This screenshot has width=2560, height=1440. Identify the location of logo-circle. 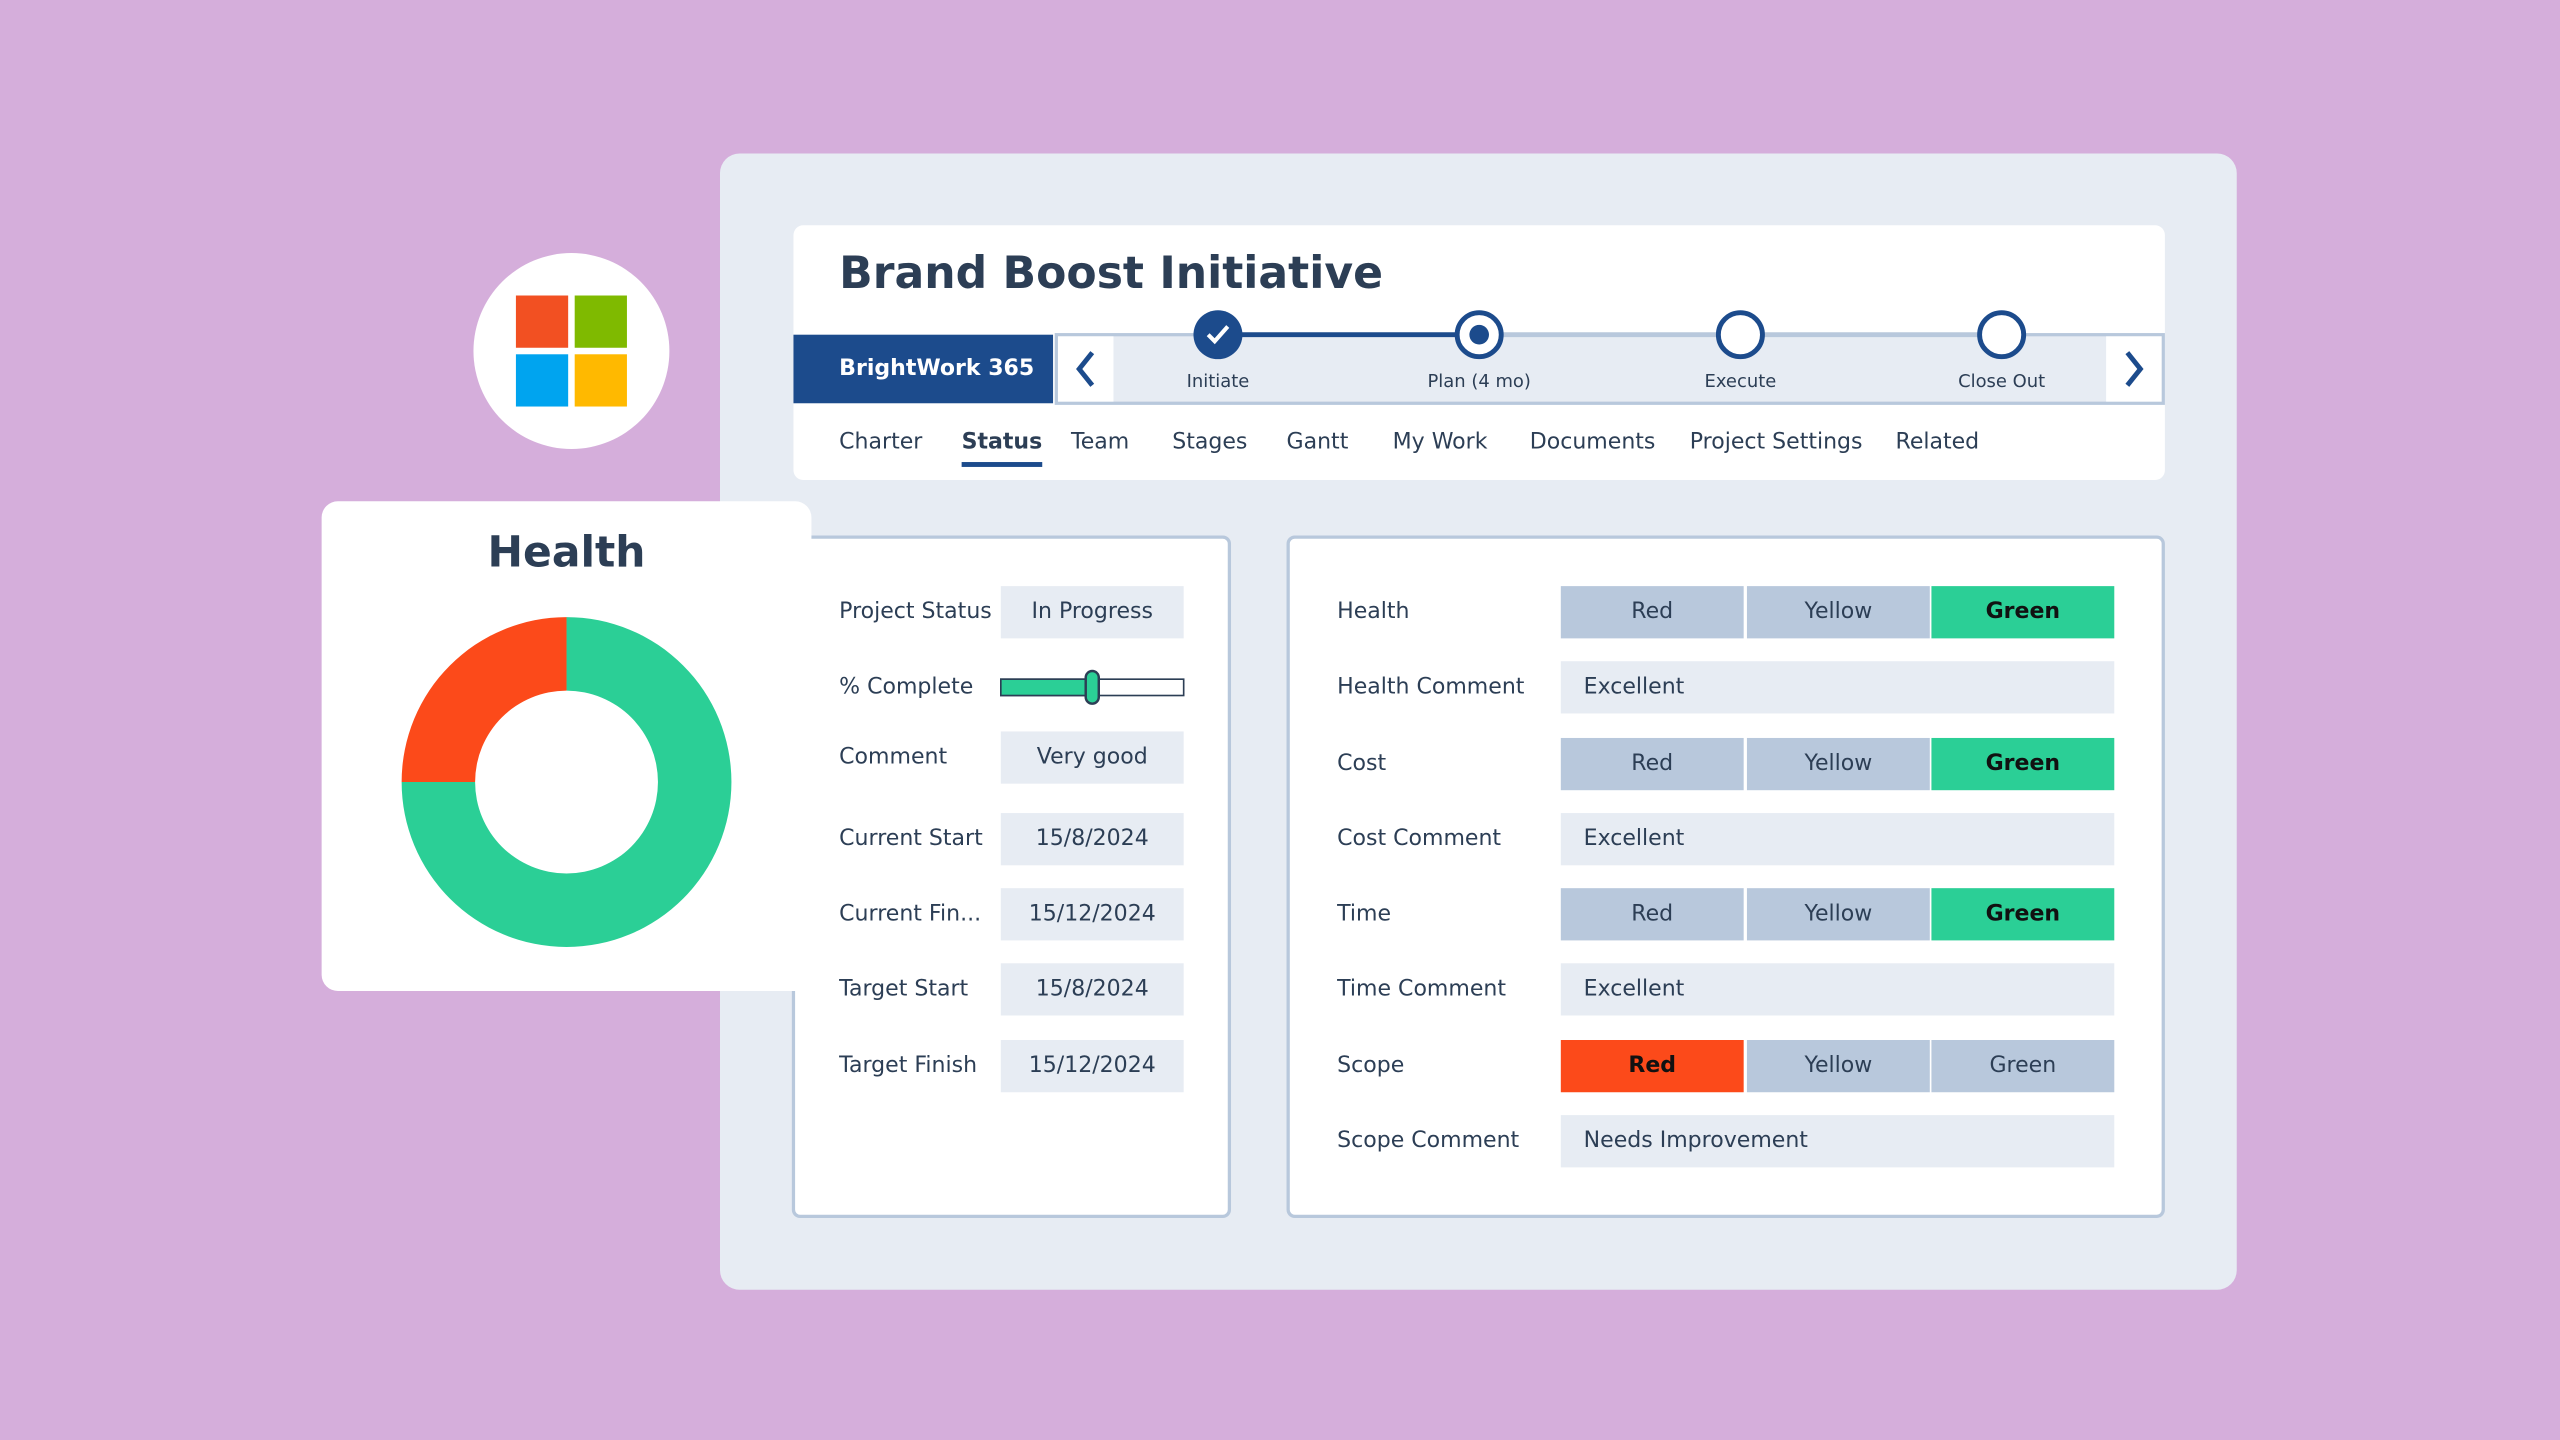
(571, 351).